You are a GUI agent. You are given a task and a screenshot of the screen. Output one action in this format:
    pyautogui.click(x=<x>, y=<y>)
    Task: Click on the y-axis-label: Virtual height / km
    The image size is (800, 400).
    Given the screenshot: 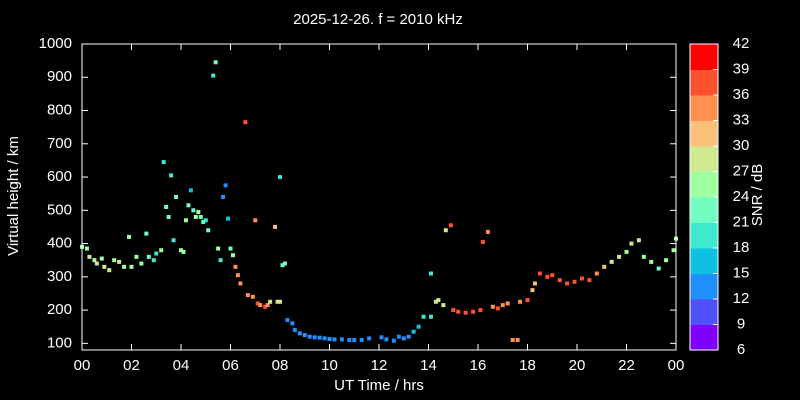 What is the action you would take?
    pyautogui.click(x=13, y=196)
    